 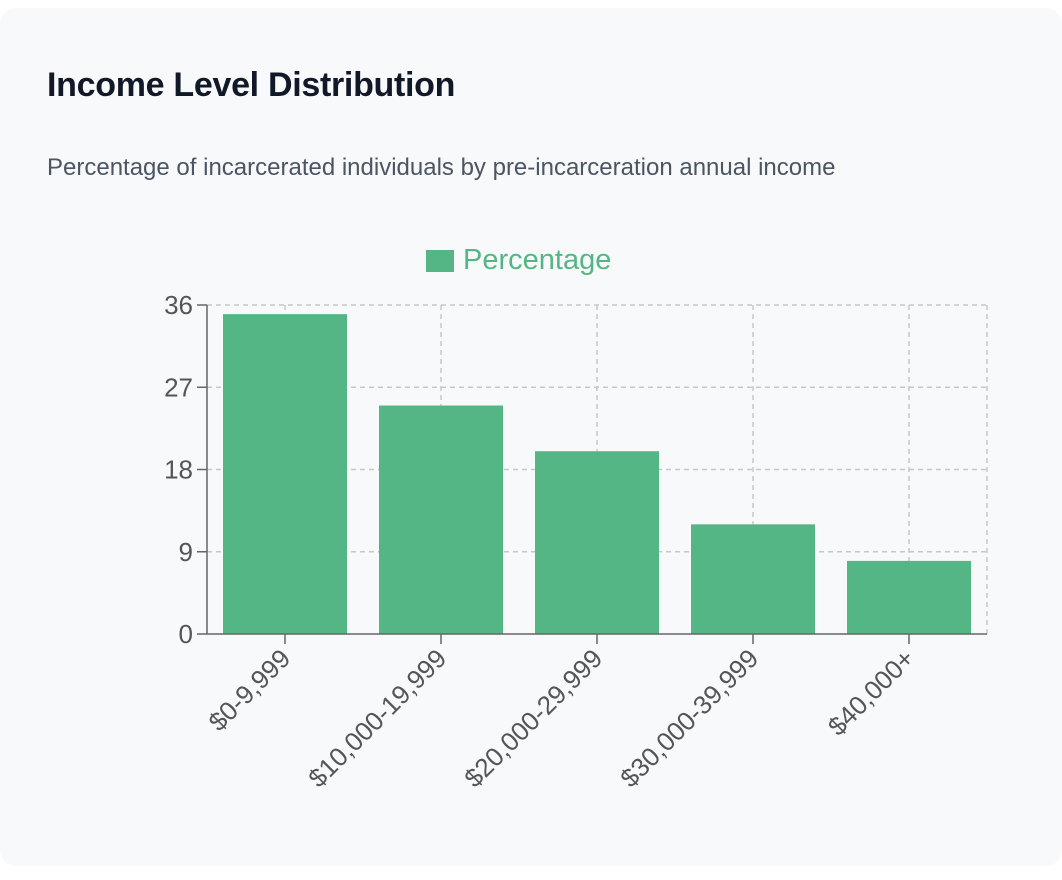 I want to click on y-tick-label: 9, so click(x=186, y=552).